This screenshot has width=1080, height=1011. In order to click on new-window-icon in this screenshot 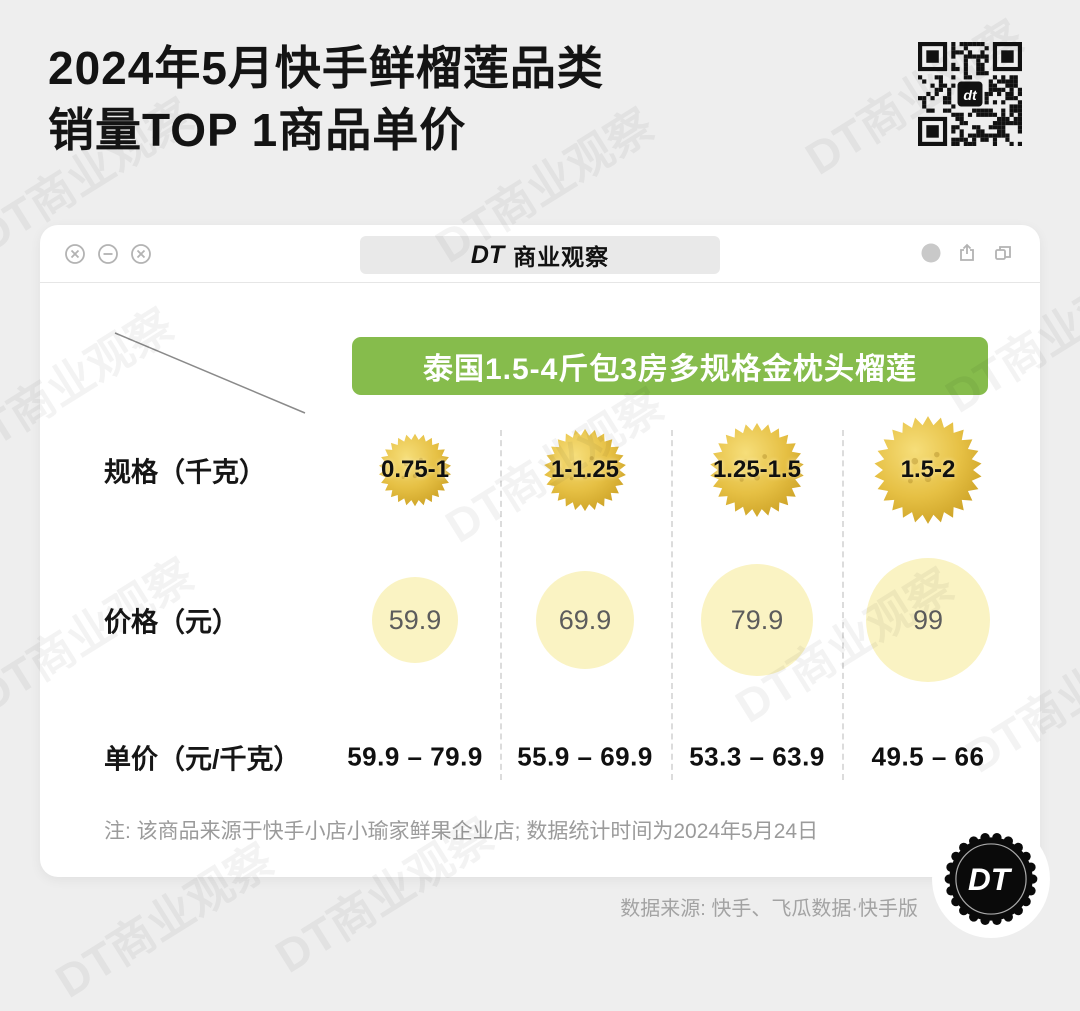, I will do `click(1003, 253)`.